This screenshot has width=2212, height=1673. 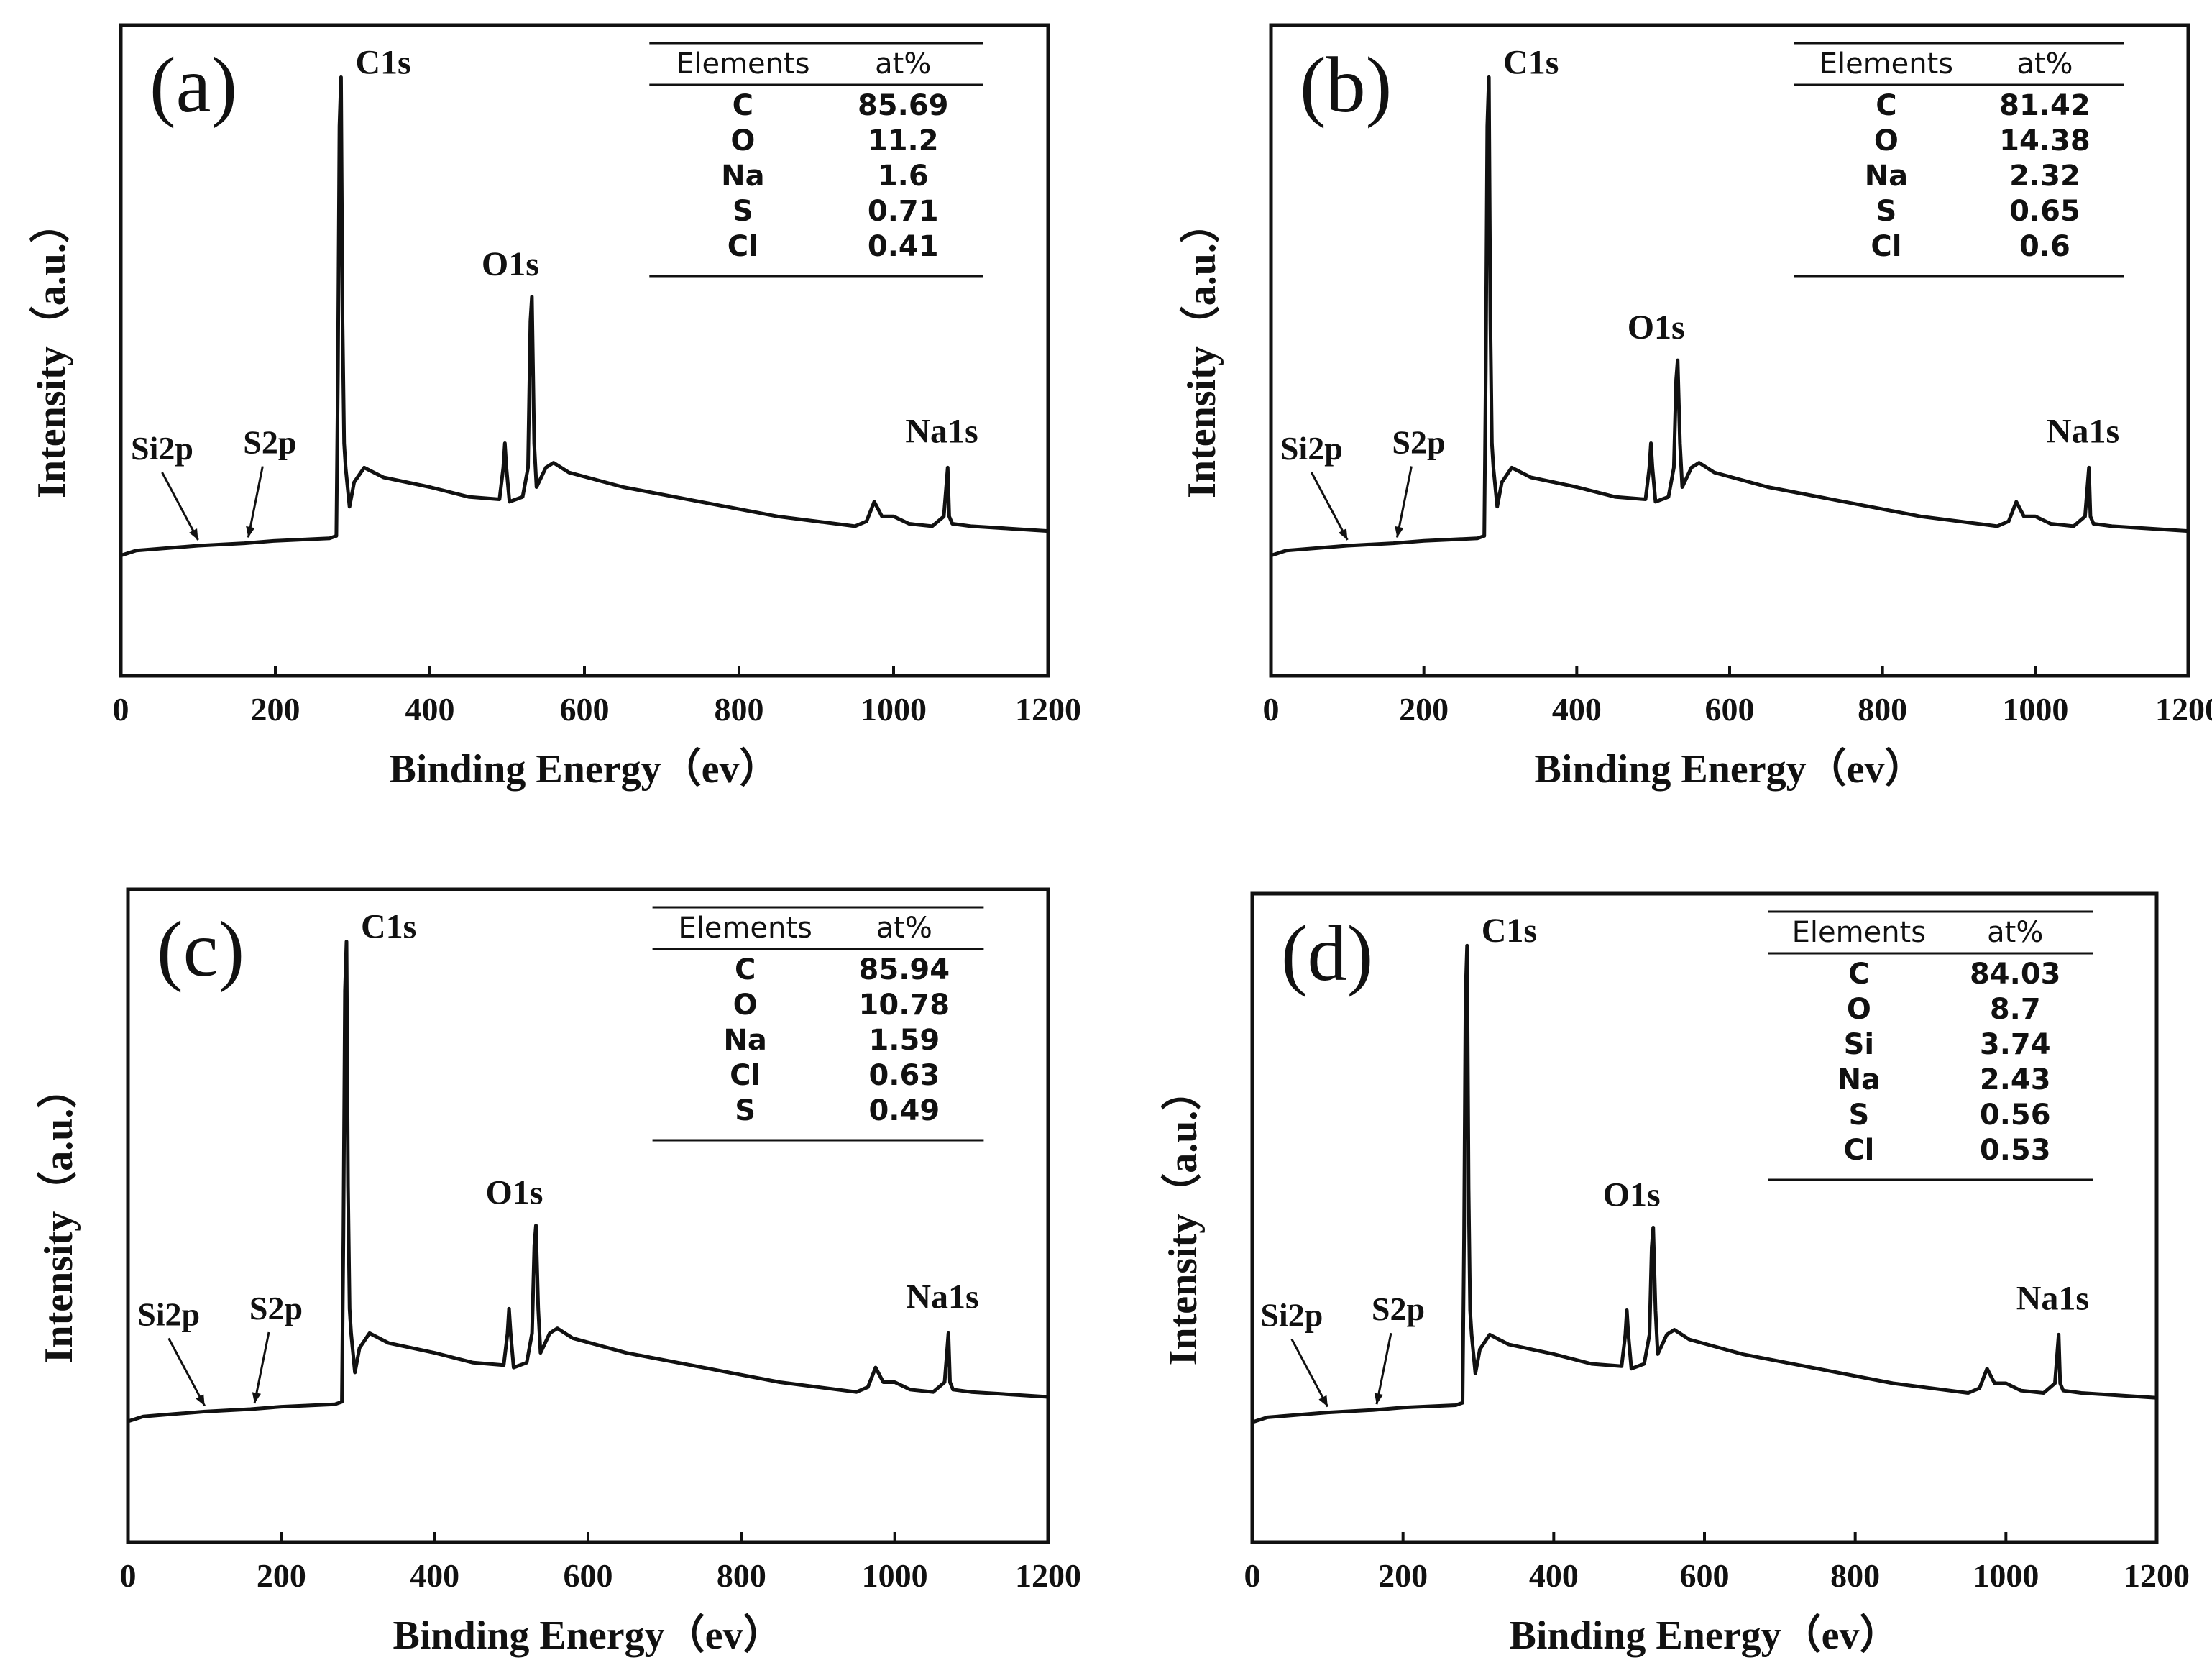 What do you see at coordinates (904, 1075) in the screenshot?
I see `table-cell-value: 0.63` at bounding box center [904, 1075].